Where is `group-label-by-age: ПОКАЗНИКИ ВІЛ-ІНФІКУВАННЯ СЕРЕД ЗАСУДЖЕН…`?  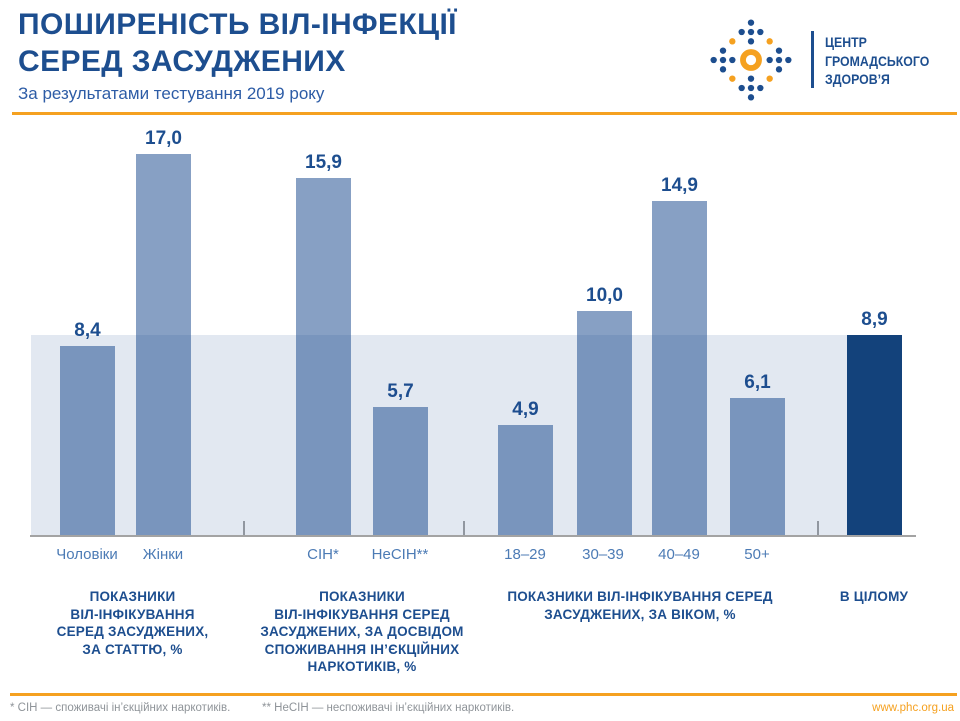
group-label-by-age: ПОКАЗНИКИ ВІЛ-ІНФІКУВАННЯ СЕРЕД ЗАСУДЖЕН… is located at coordinates (640, 605).